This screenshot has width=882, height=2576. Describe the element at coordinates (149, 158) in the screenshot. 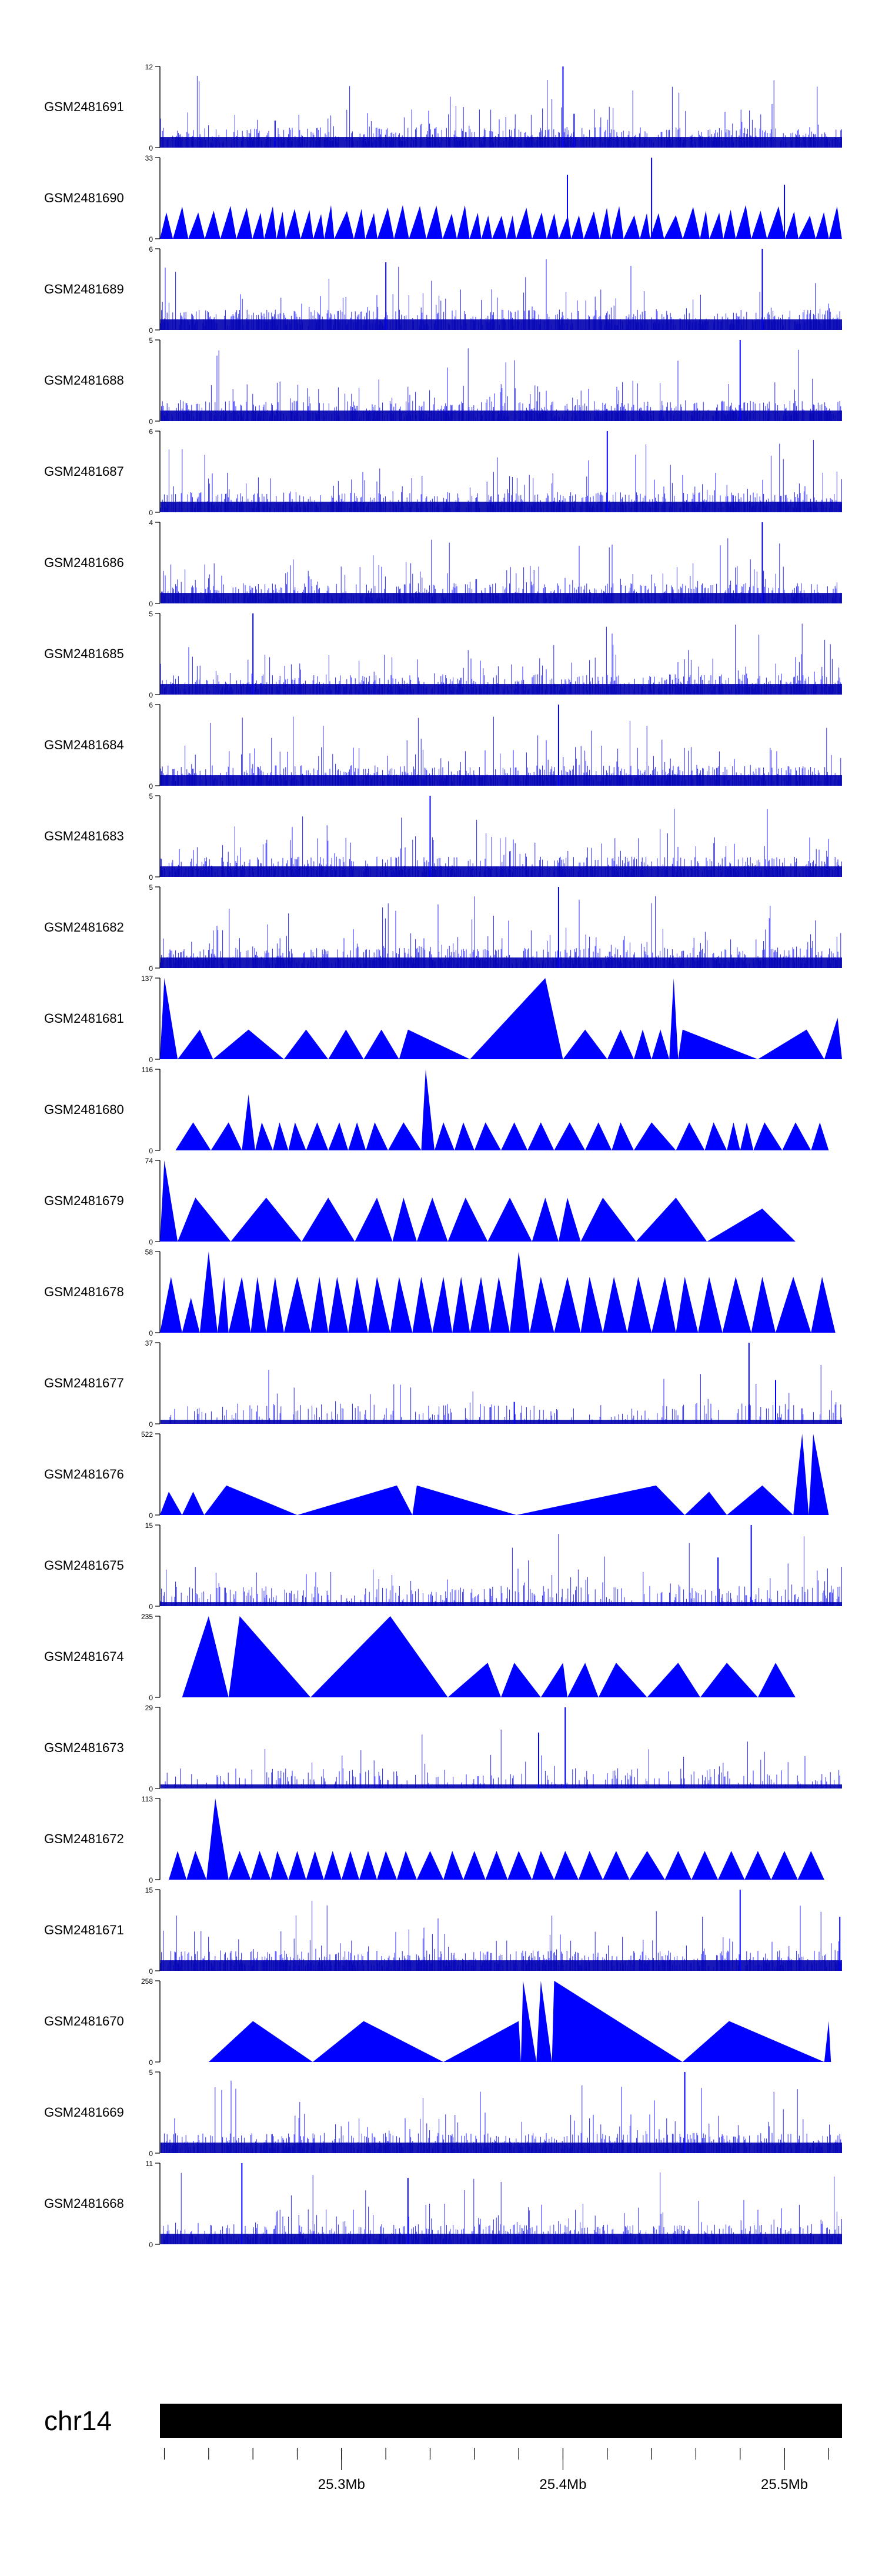

I see `y-axis-max-label: 33` at that location.